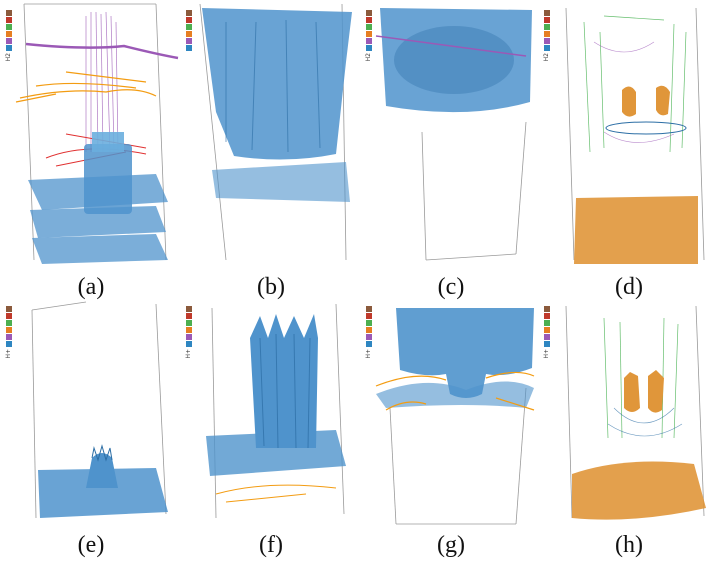  Describe the element at coordinates (91, 287) in the screenshot. I see `caption-a: (a)` at that location.